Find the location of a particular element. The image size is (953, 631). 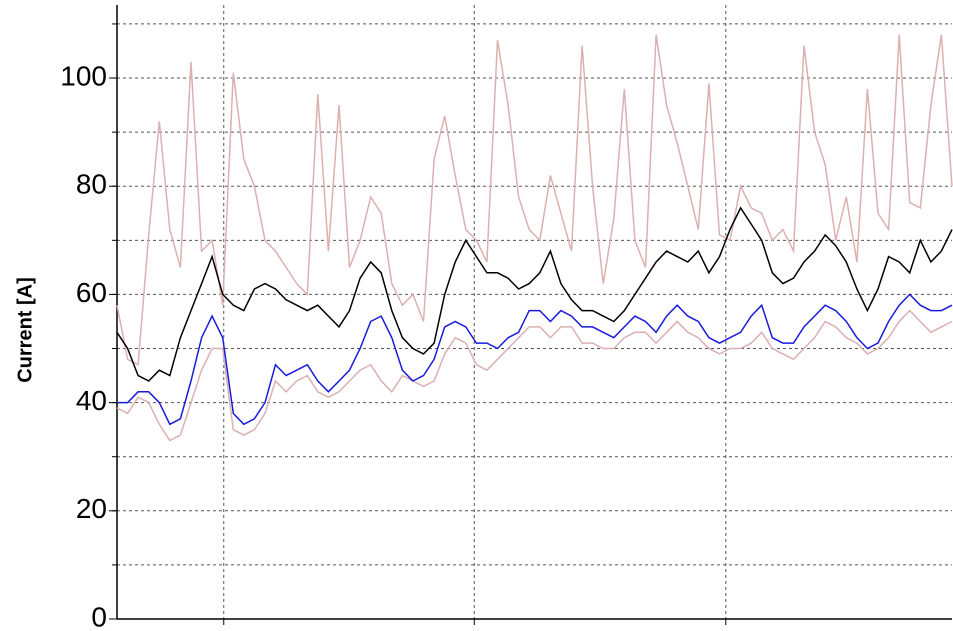

y-tick-label: 100 is located at coordinates (83, 75).